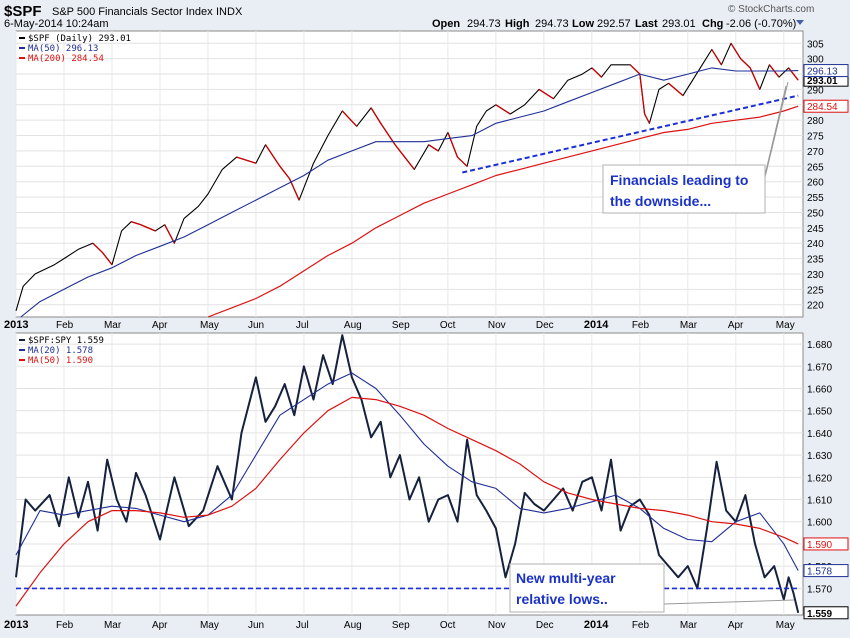  Describe the element at coordinates (822, 107) in the screenshot. I see `price-value-tag: 284.54` at that location.